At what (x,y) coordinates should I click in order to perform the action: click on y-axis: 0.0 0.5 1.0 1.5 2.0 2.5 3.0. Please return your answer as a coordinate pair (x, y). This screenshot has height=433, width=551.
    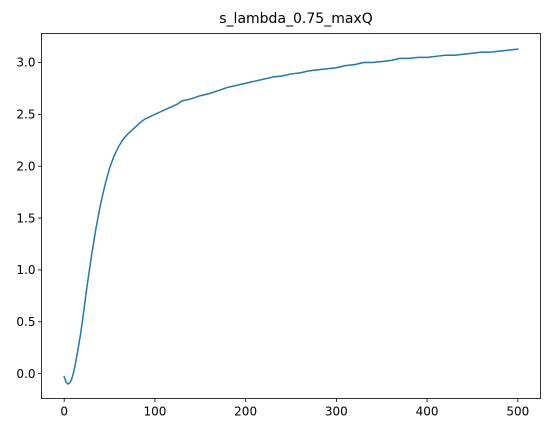
    Looking at the image, I should click on (29, 218).